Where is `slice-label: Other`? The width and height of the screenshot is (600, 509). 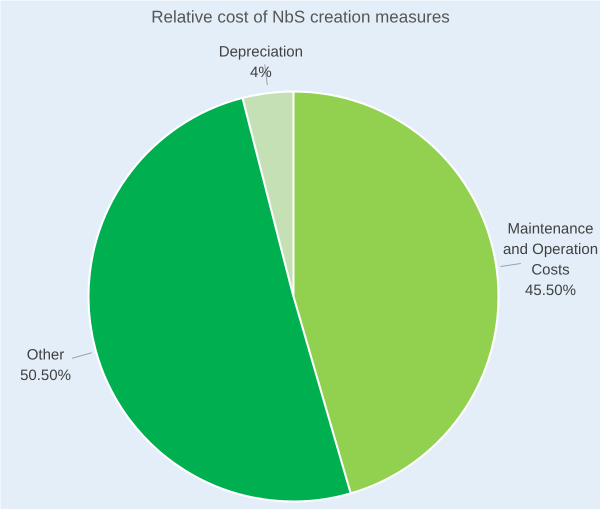 slice-label: Other is located at coordinates (45, 355).